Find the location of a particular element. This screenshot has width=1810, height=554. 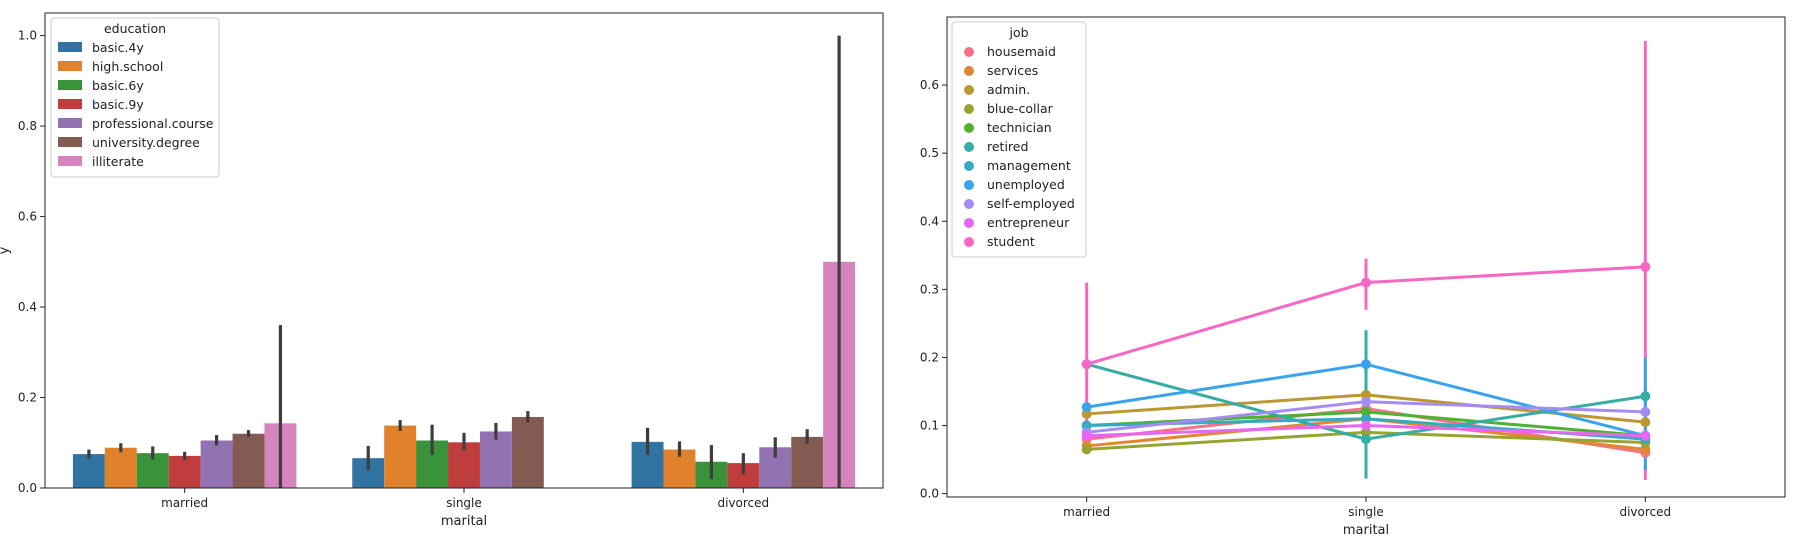

y-tick-label: 0.5 is located at coordinates (929, 153).